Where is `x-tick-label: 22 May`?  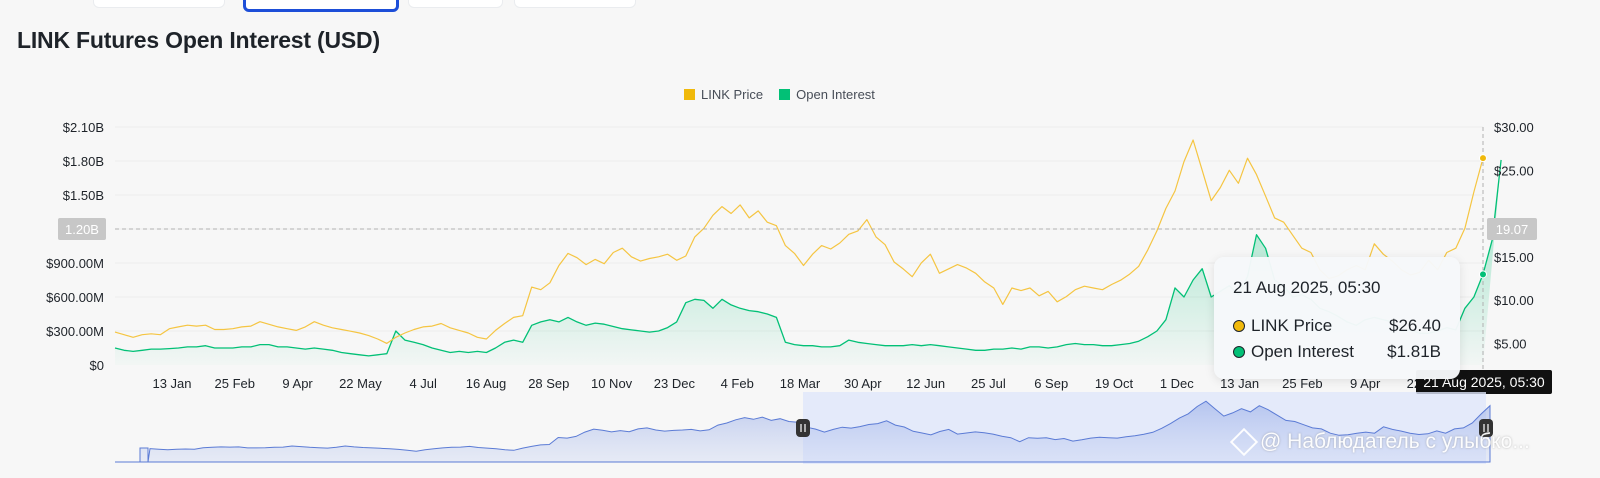 x-tick-label: 22 May is located at coordinates (360, 383).